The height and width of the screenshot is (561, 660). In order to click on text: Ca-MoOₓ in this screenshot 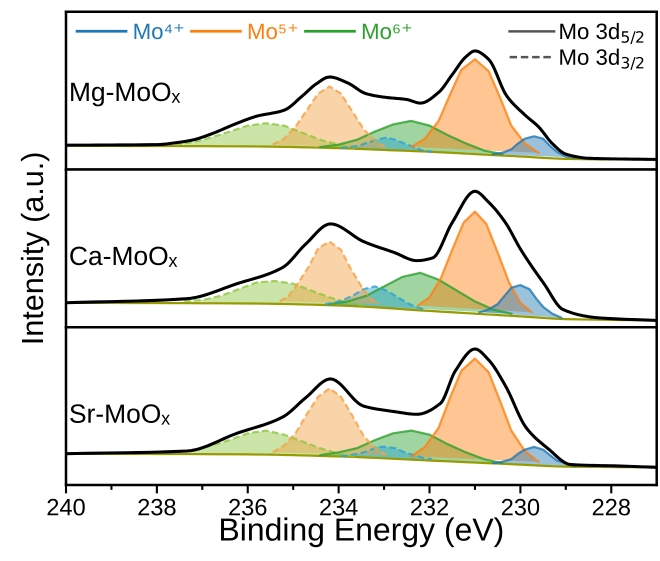, I will do `click(124, 256)`.